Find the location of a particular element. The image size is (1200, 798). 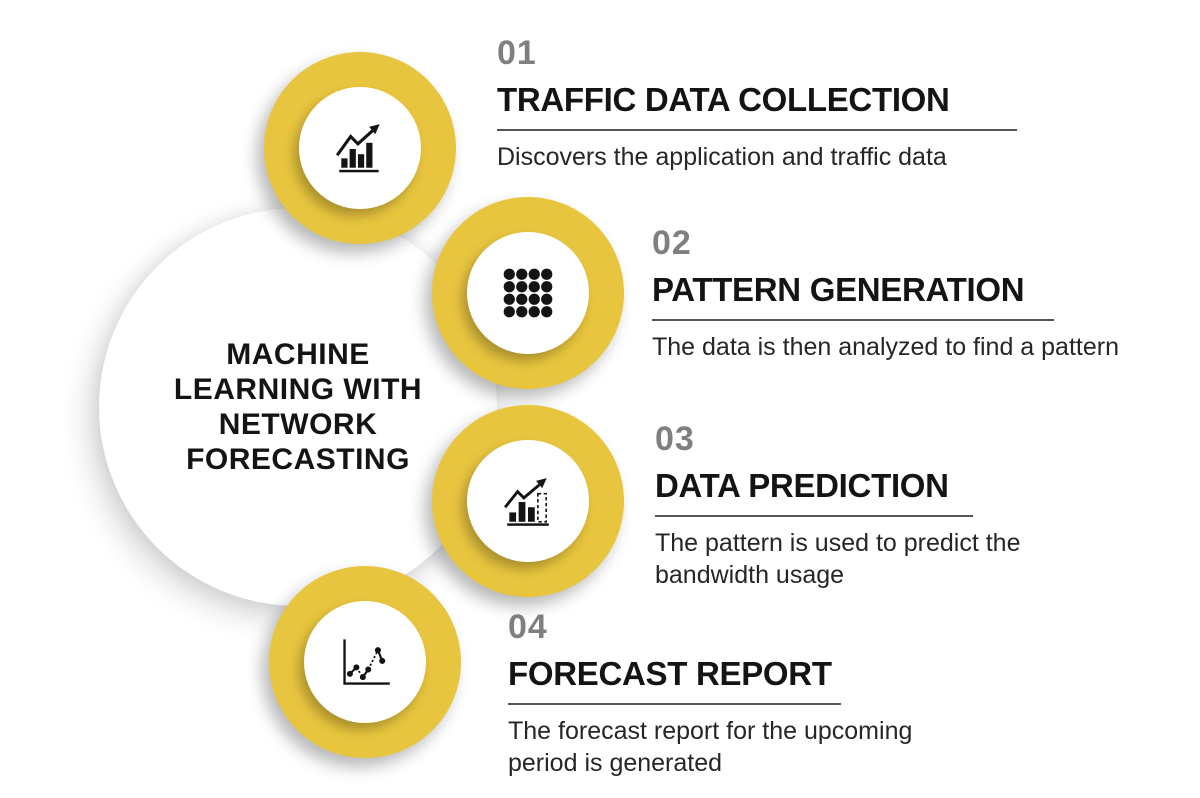

step-3-number: 03 is located at coordinates (675, 439).